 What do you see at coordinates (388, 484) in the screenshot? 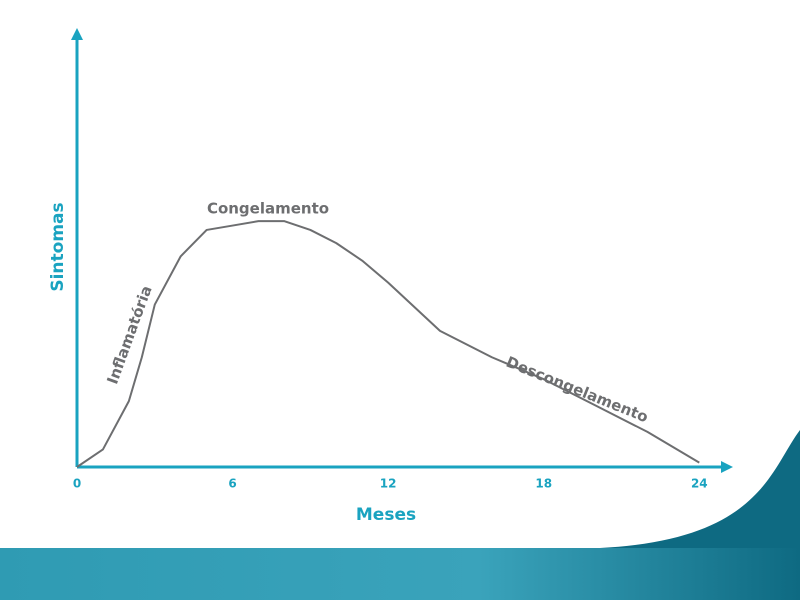
I see `x-tick-label: 12` at bounding box center [388, 484].